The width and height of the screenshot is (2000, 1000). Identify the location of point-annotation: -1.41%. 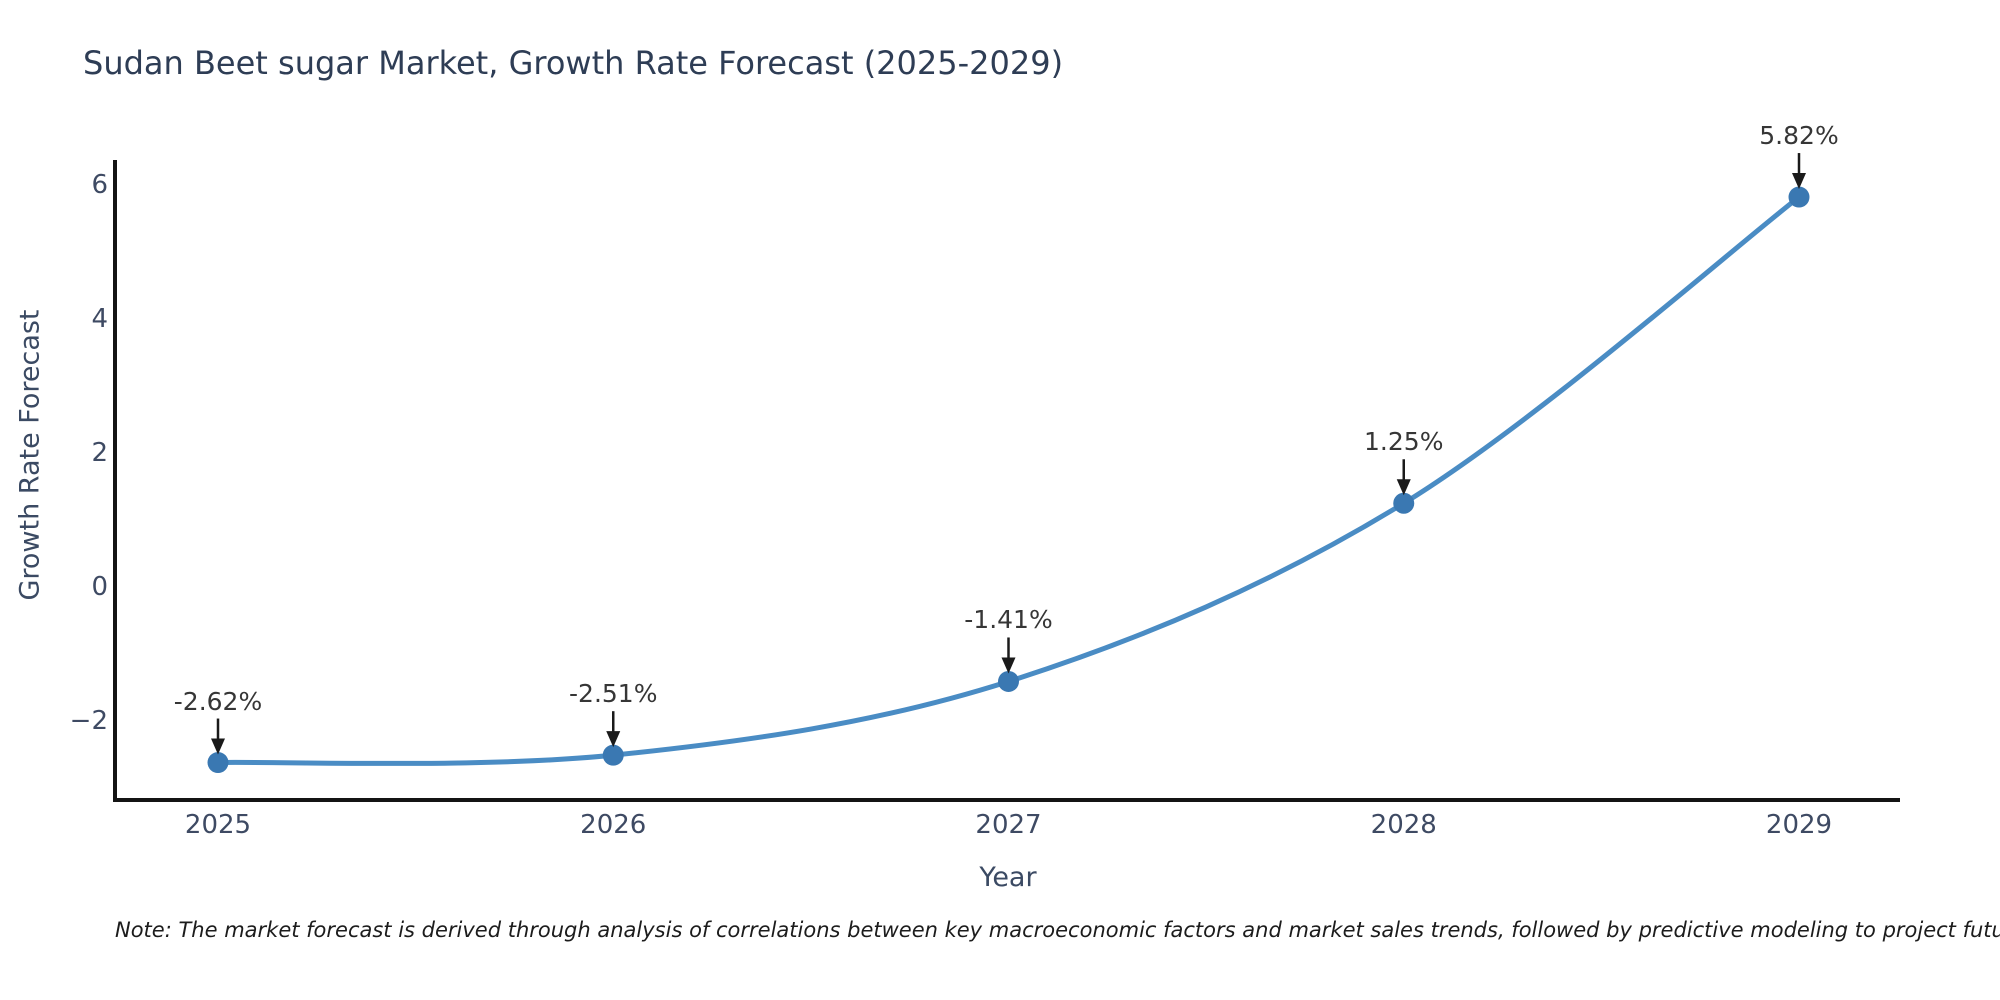
(1008, 620).